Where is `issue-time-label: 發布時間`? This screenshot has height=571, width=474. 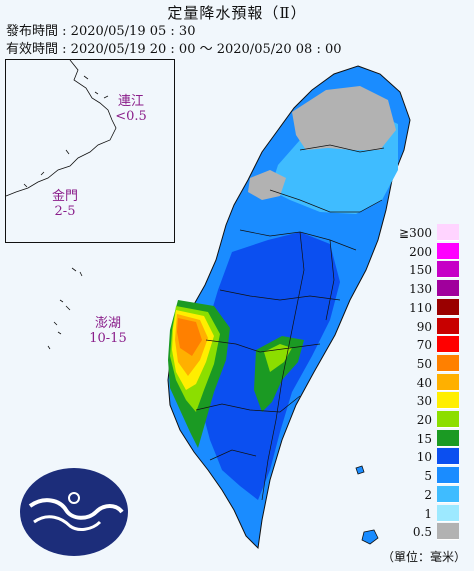
issue-time-label: 發布時間 is located at coordinates (32, 31).